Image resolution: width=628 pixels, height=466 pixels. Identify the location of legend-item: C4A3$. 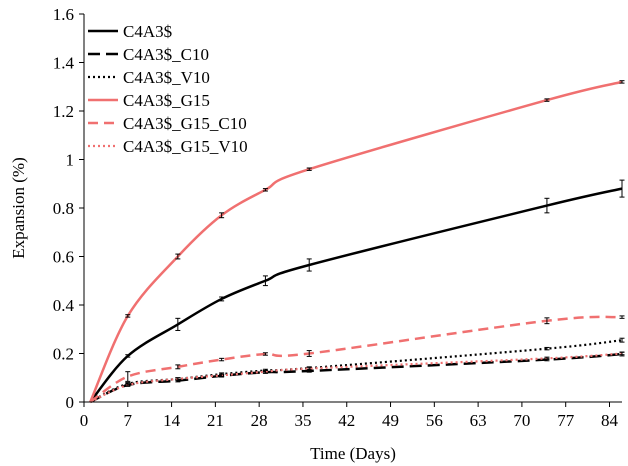
(130, 31).